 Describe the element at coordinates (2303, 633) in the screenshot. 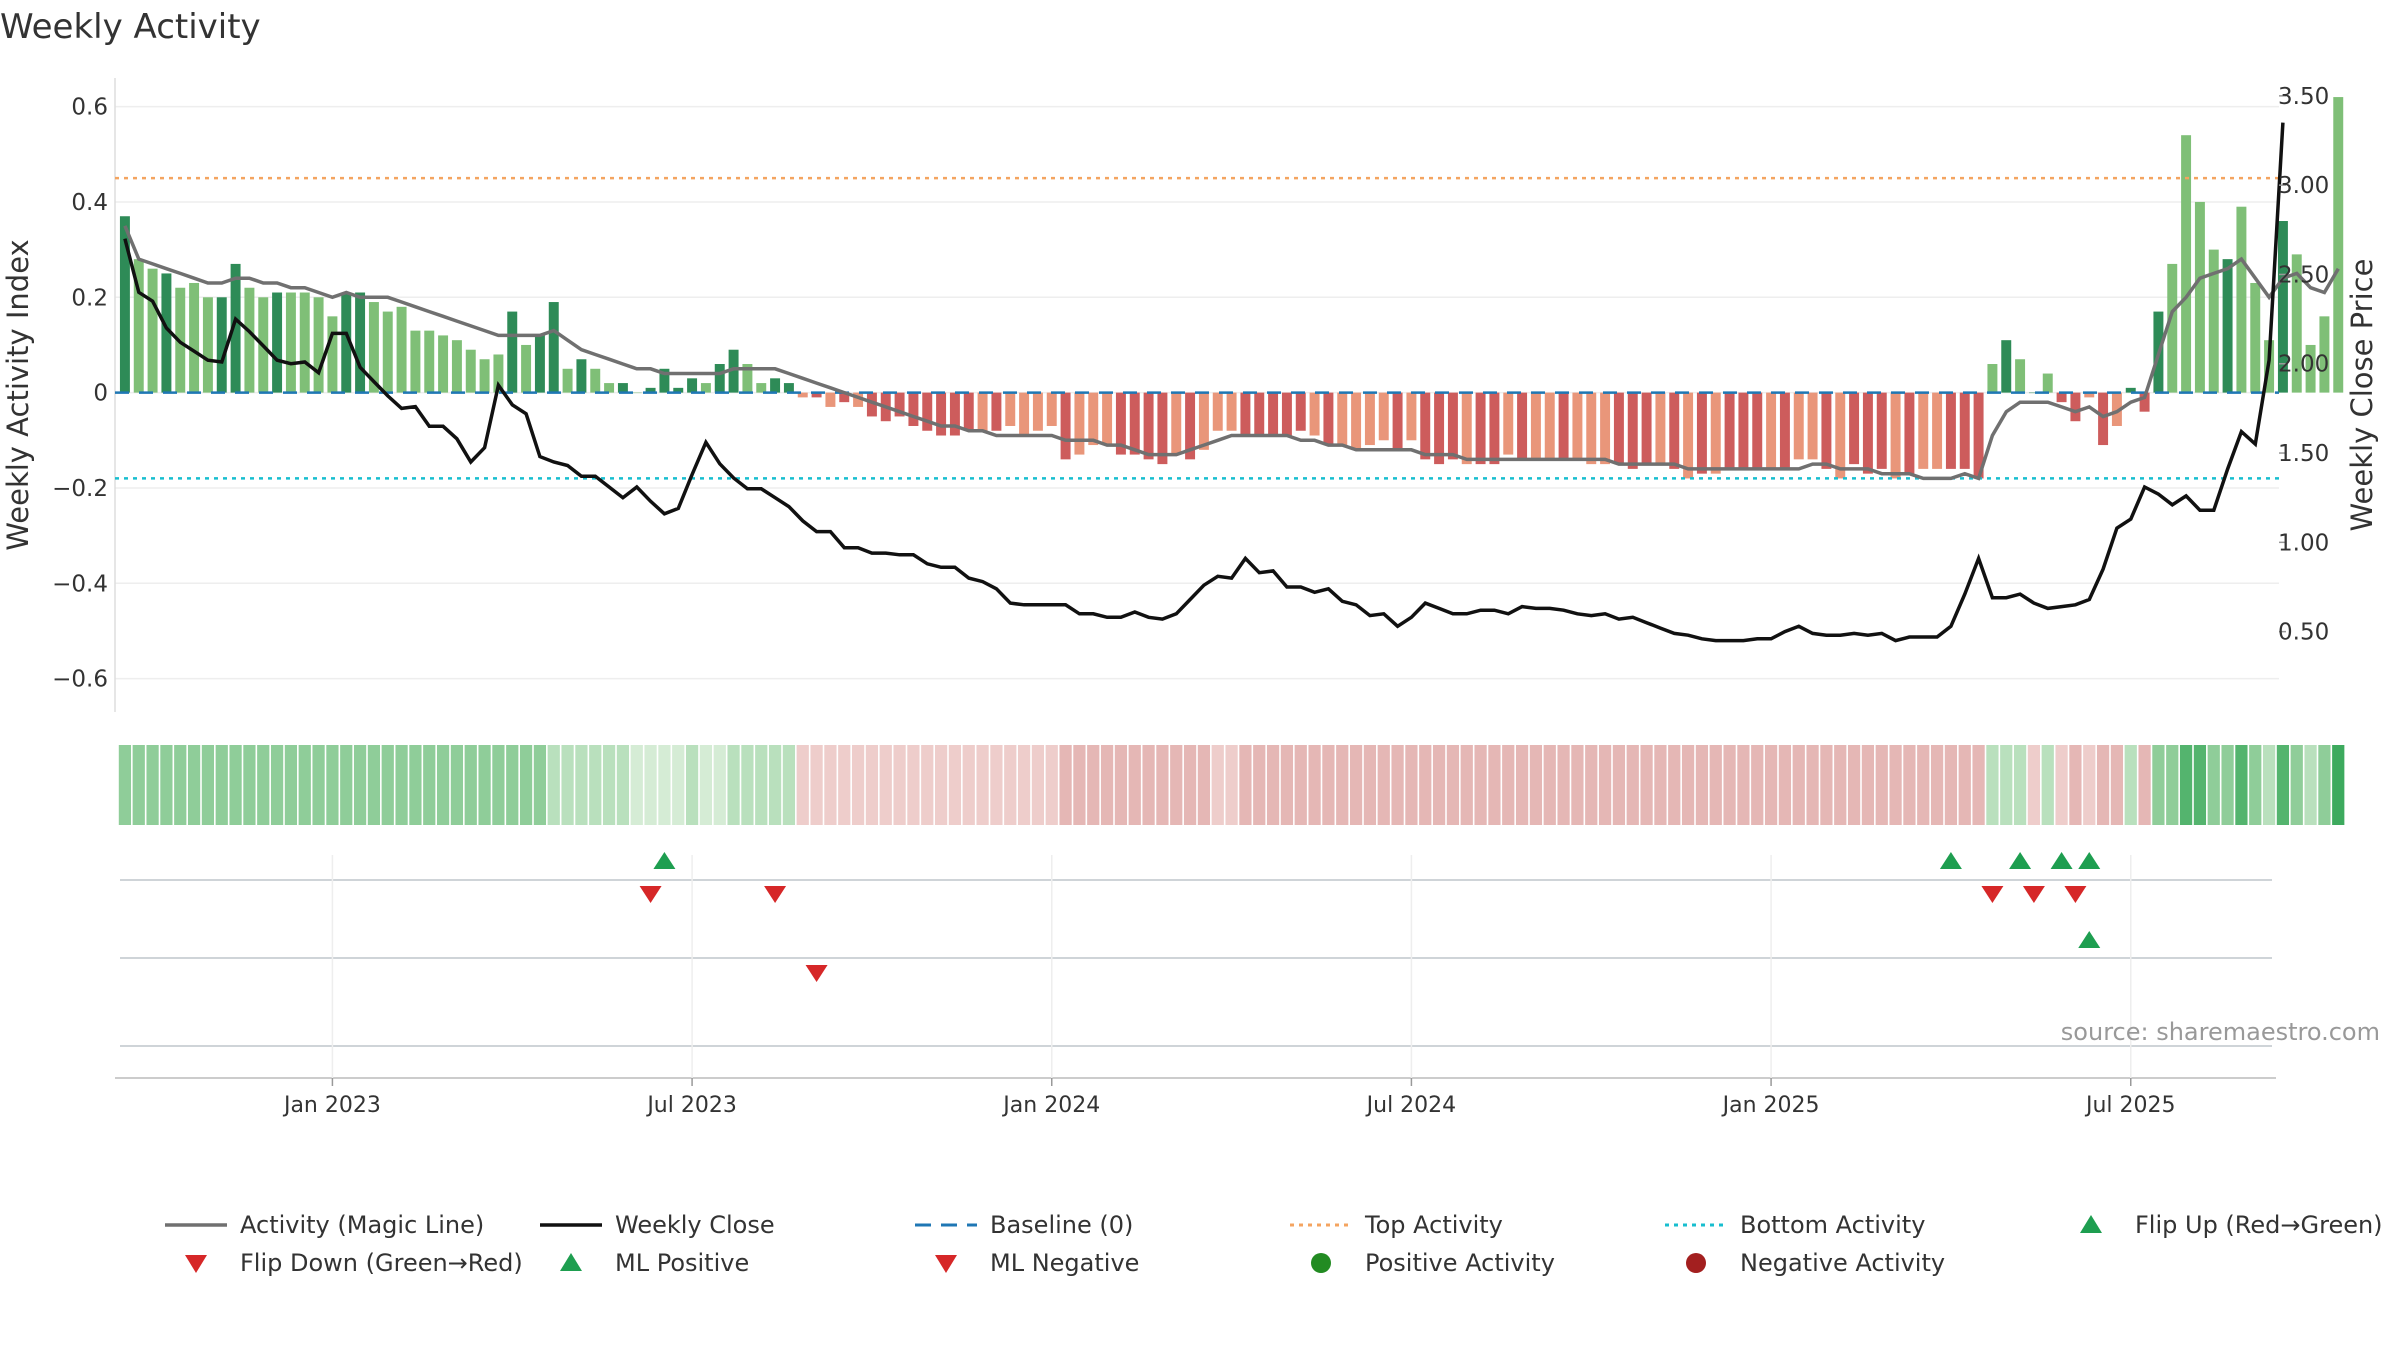

I see `y-right-tick-label: 0.50` at that location.